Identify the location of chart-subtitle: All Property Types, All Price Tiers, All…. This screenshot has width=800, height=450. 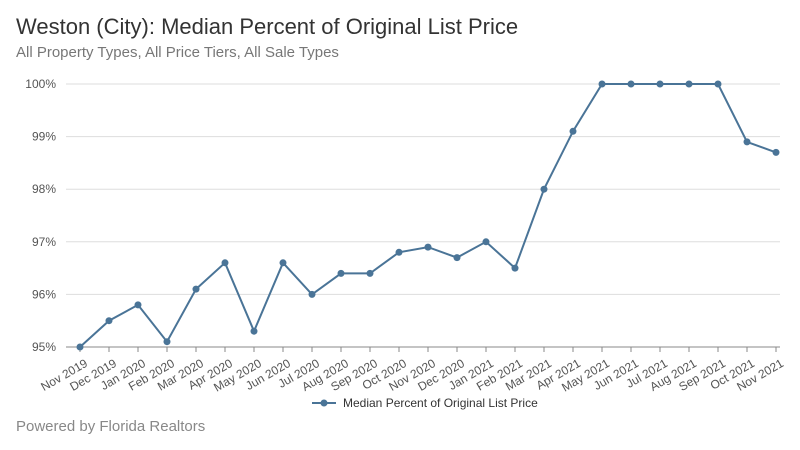
(177, 52).